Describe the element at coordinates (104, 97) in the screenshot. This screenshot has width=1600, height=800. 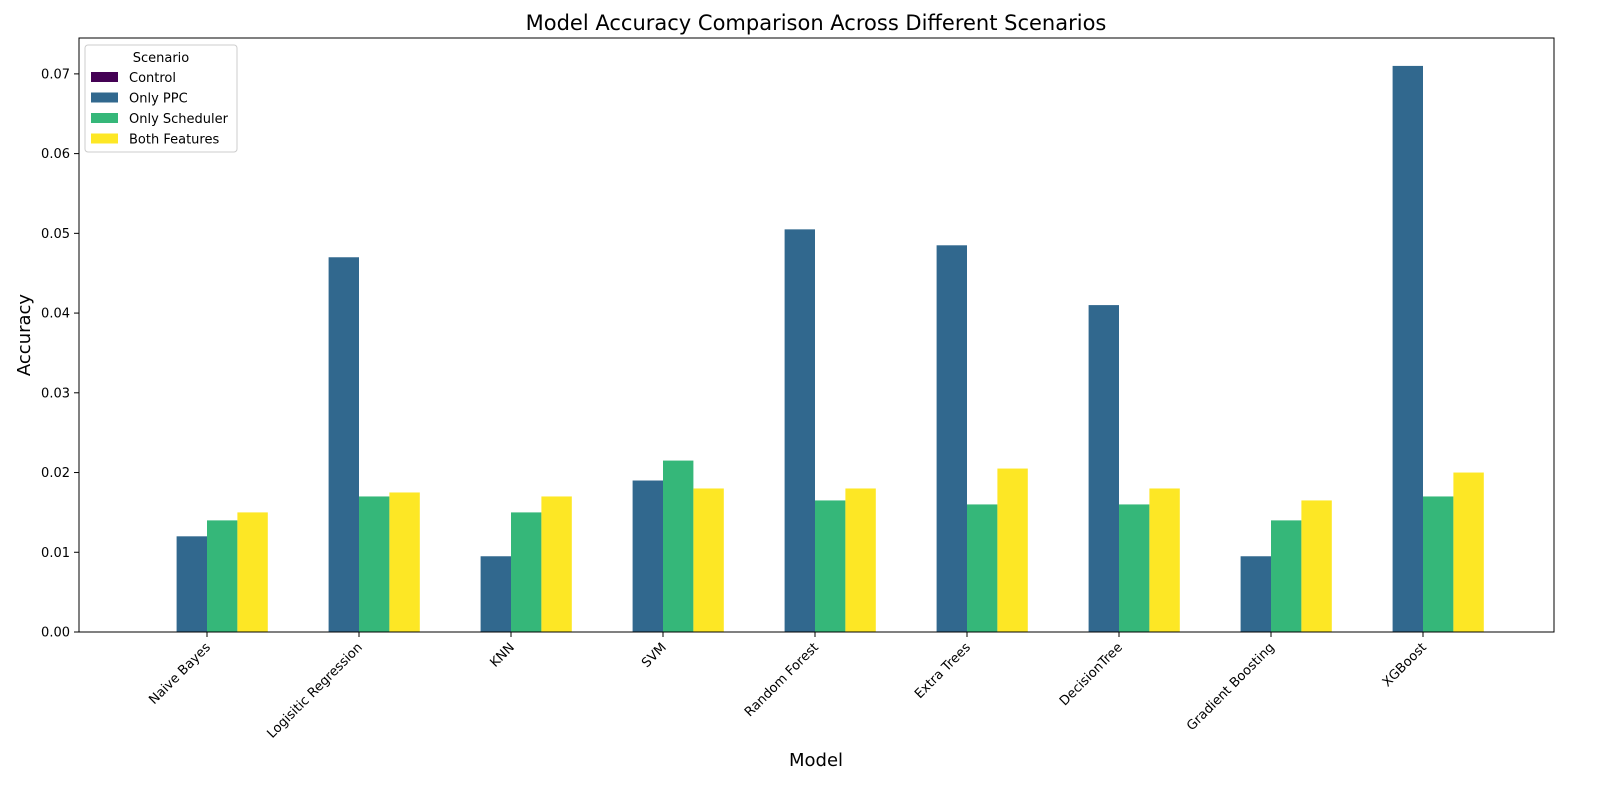
I see `legend-swatch-only-ppc` at that location.